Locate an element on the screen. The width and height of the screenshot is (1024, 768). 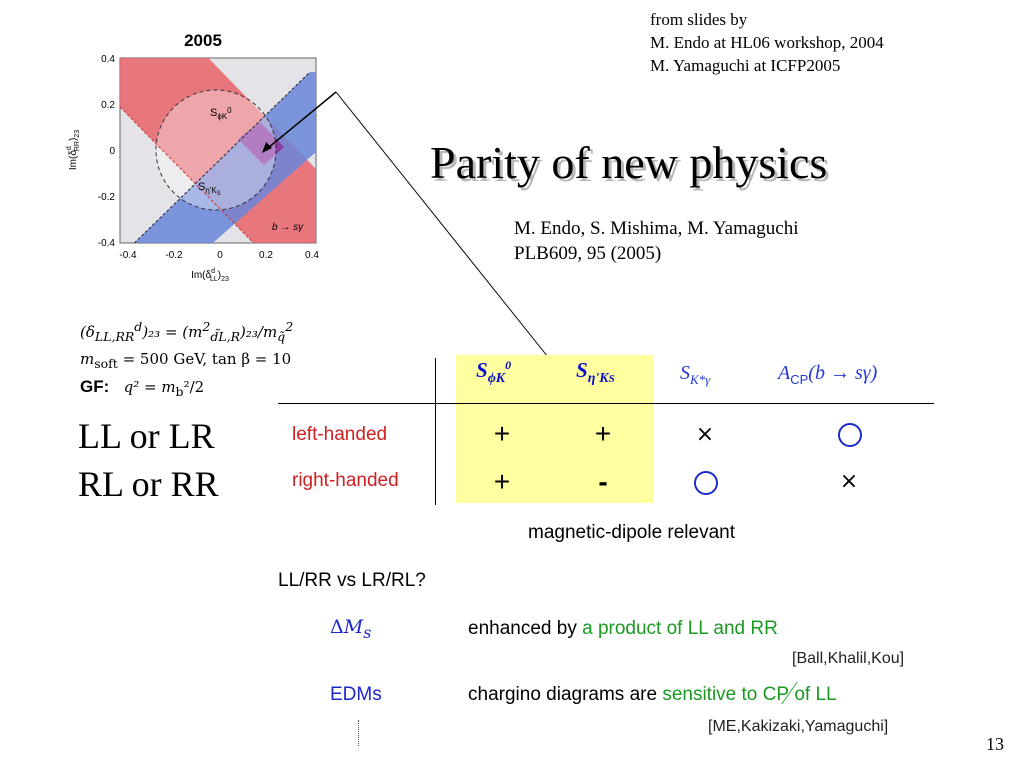
param-gf: GF: q² = mb²/2 is located at coordinates (142, 388).